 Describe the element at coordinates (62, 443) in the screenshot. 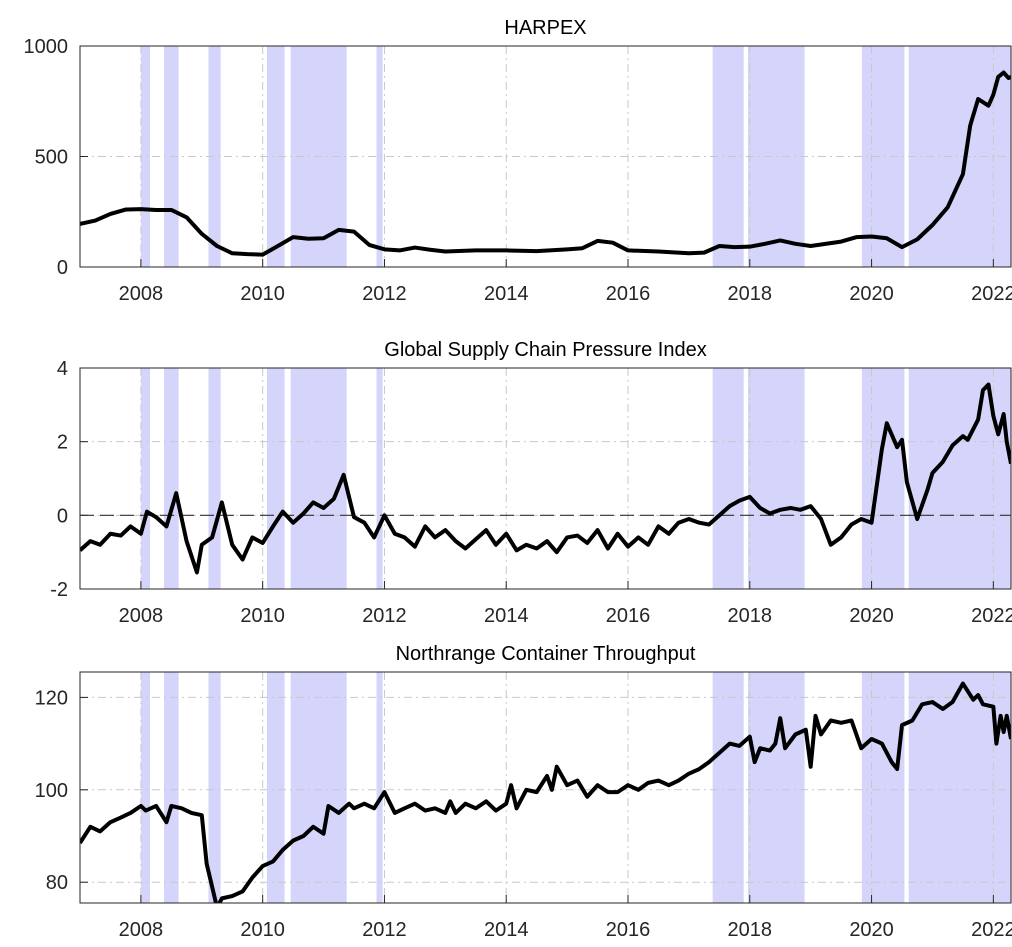

I see `y-tick-label: 2` at that location.